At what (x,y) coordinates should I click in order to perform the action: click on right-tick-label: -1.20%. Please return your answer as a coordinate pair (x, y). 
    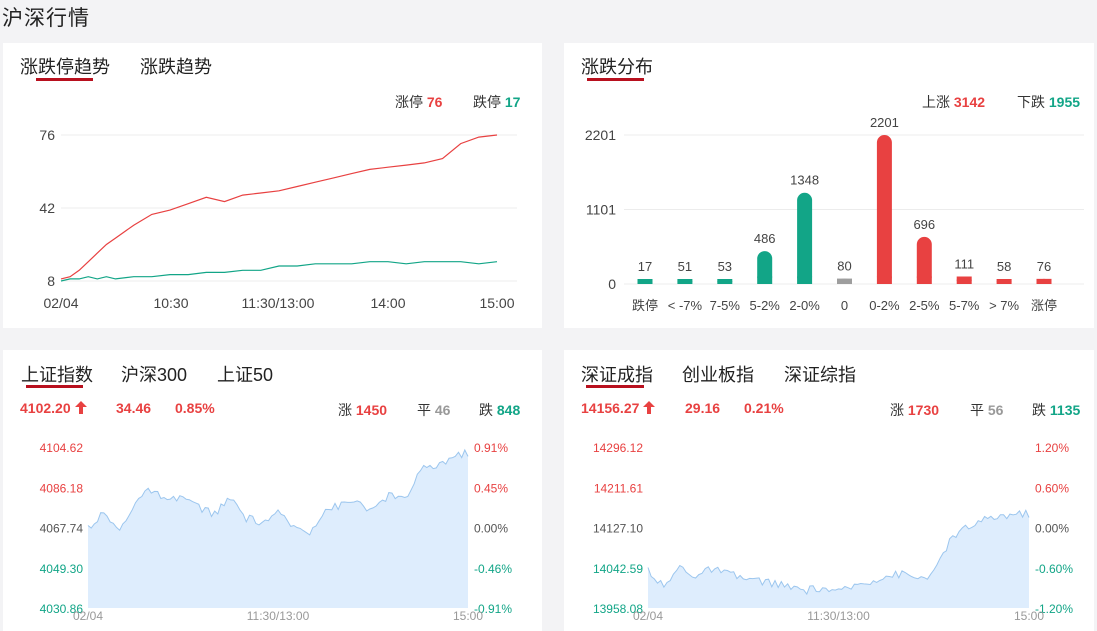
    Looking at the image, I should click on (1054, 609).